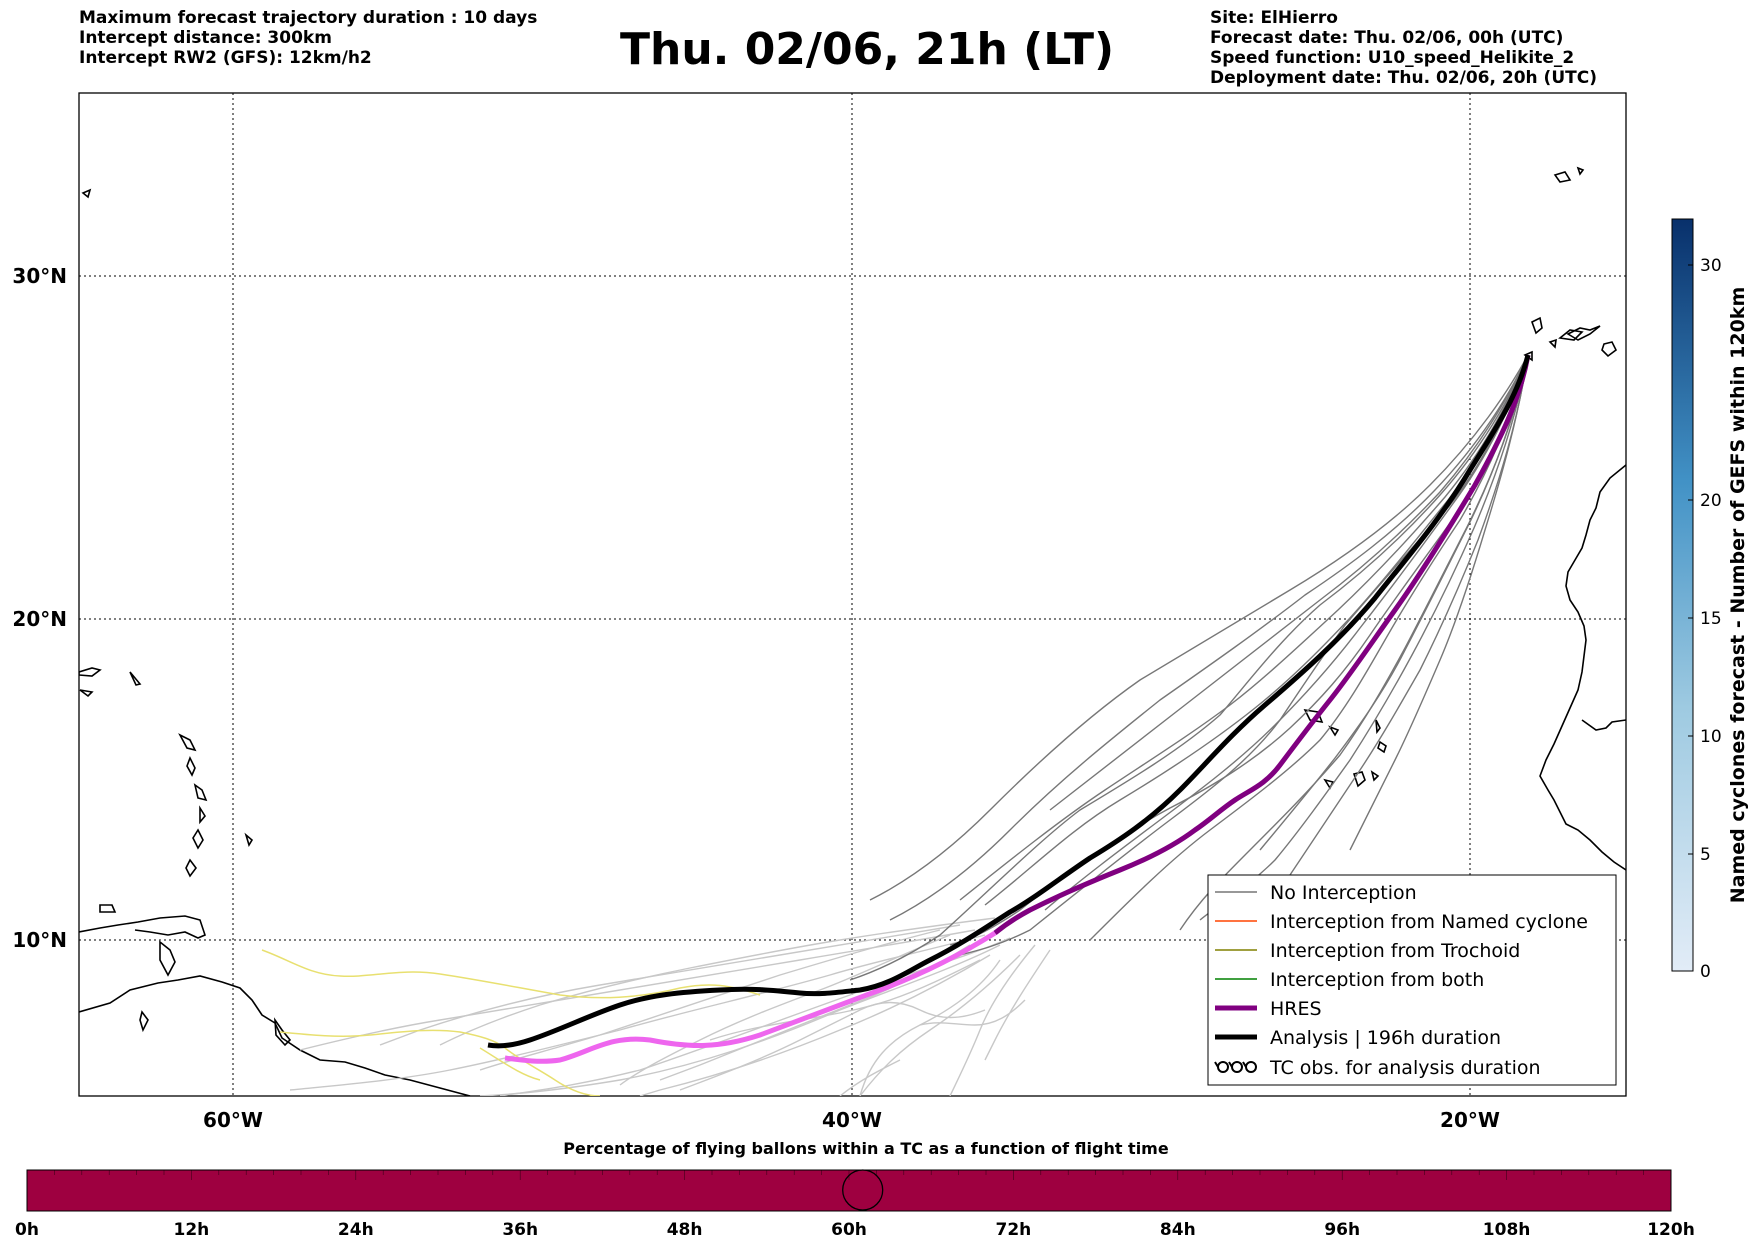 The image size is (1752, 1241). Describe the element at coordinates (863, 1190) in the screenshot. I see `current-time-marker` at that location.